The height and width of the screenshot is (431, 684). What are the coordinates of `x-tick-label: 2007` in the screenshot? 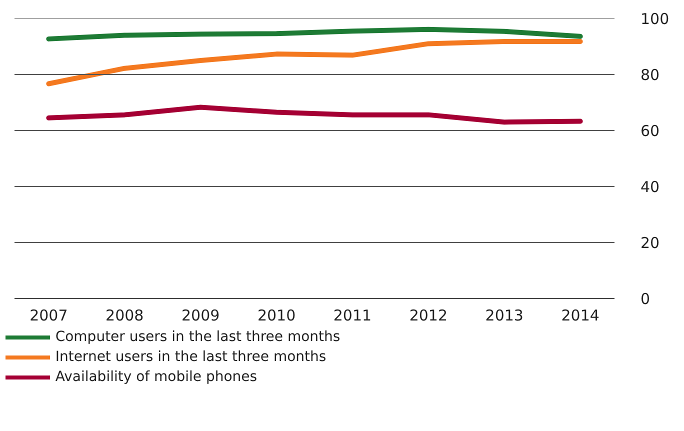 It's located at (49, 315).